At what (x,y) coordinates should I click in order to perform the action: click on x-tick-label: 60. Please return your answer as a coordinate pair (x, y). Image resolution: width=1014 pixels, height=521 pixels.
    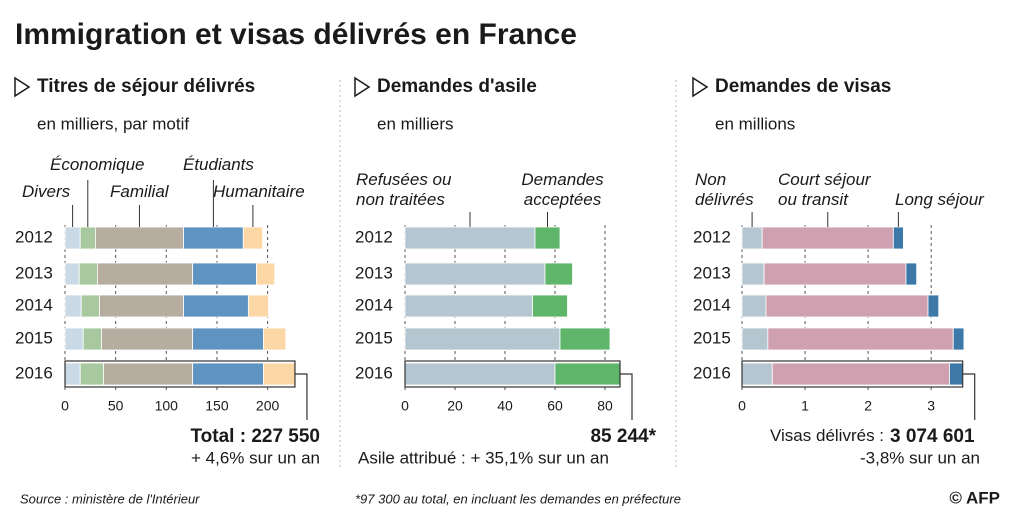
    Looking at the image, I should click on (555, 406).